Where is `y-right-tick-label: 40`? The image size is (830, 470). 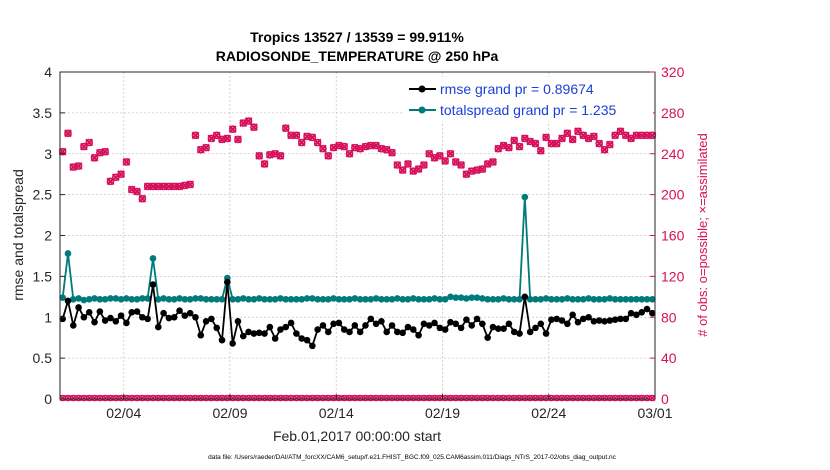
y-right-tick-label: 40 is located at coordinates (669, 358).